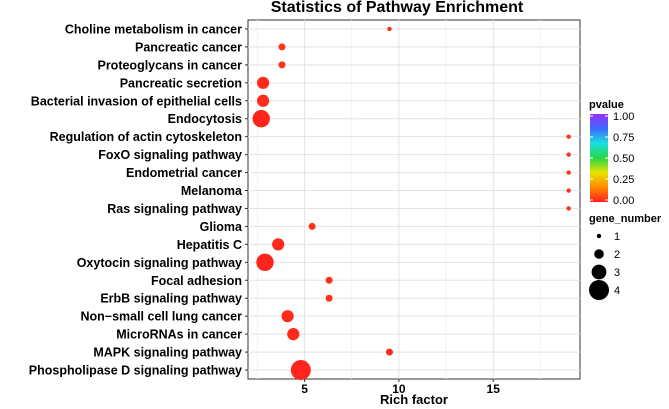 The width and height of the screenshot is (669, 409). Describe the element at coordinates (623, 159) in the screenshot. I see `colorbar-tick-label: 0.50` at that location.